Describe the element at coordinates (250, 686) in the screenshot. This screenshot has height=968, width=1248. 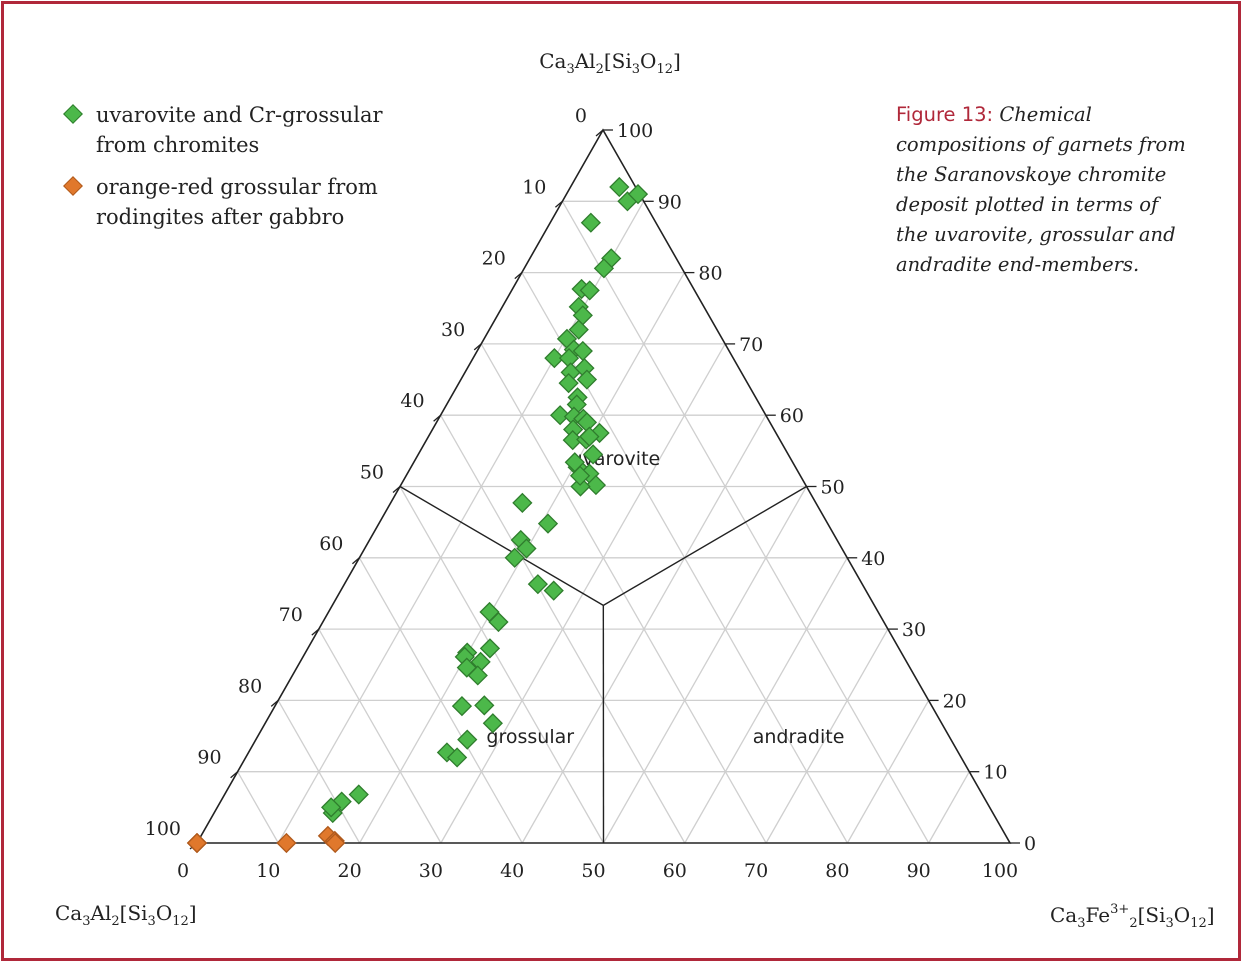
I see `tick-label-left: 80` at that location.